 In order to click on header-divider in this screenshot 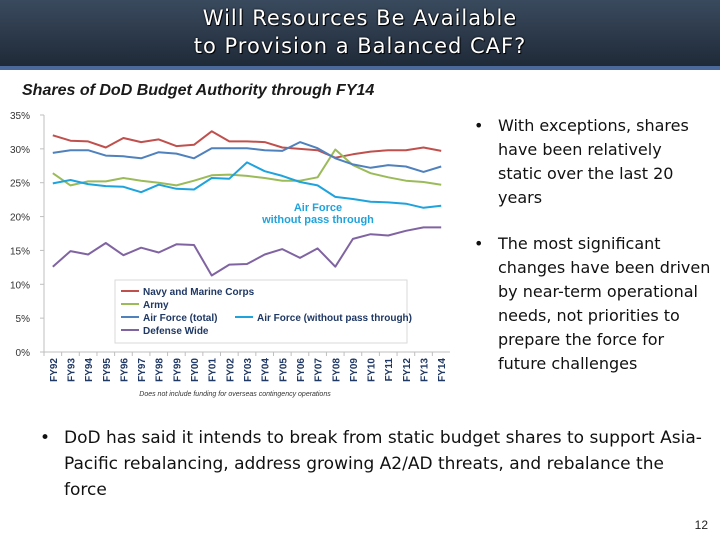, I will do `click(360, 68)`.